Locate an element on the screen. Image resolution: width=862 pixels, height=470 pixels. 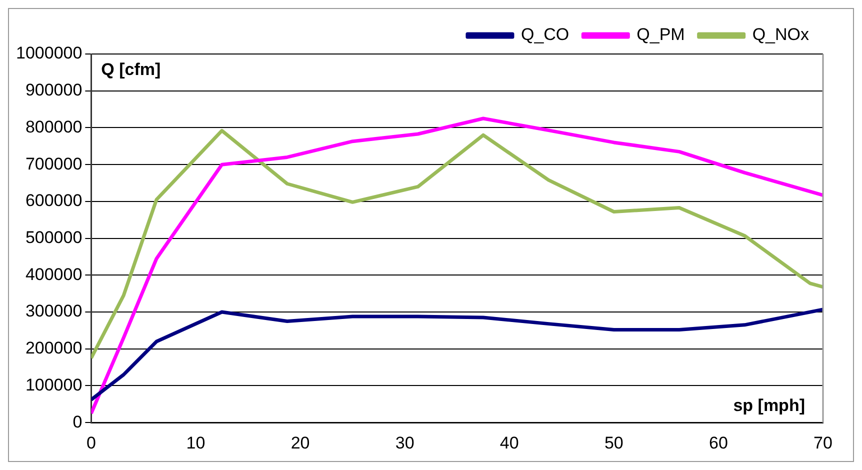
x-tick-label: 30 is located at coordinates (404, 442).